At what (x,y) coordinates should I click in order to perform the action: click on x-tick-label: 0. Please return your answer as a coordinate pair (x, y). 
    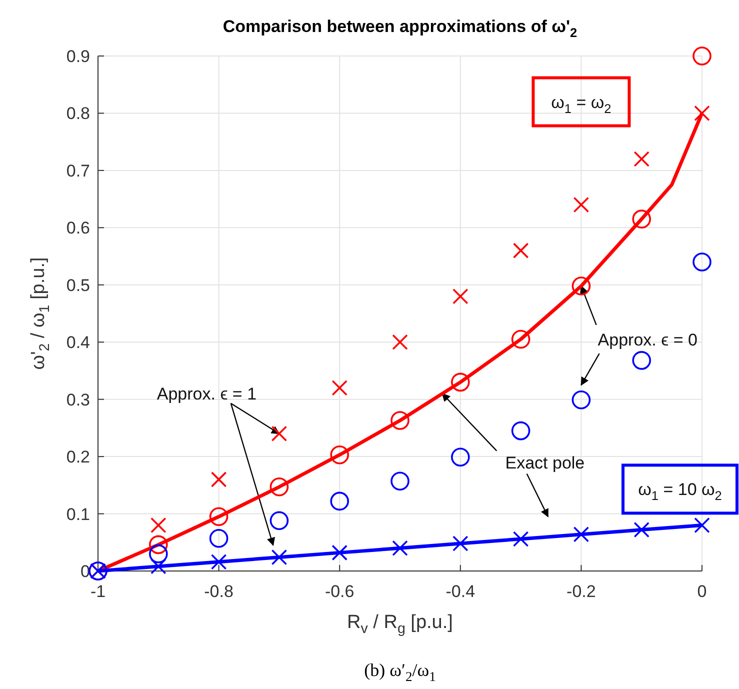
    Looking at the image, I should click on (702, 591).